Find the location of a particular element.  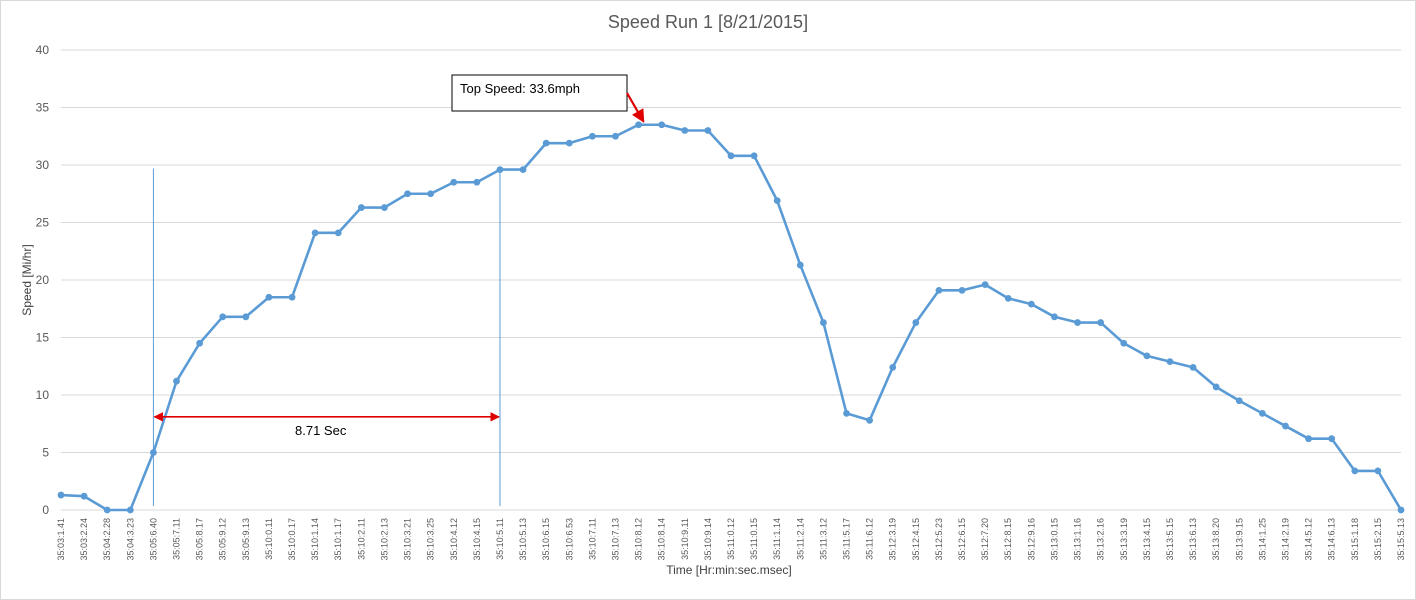

x-tick-label: 35:10:0.11 is located at coordinates (269, 539).